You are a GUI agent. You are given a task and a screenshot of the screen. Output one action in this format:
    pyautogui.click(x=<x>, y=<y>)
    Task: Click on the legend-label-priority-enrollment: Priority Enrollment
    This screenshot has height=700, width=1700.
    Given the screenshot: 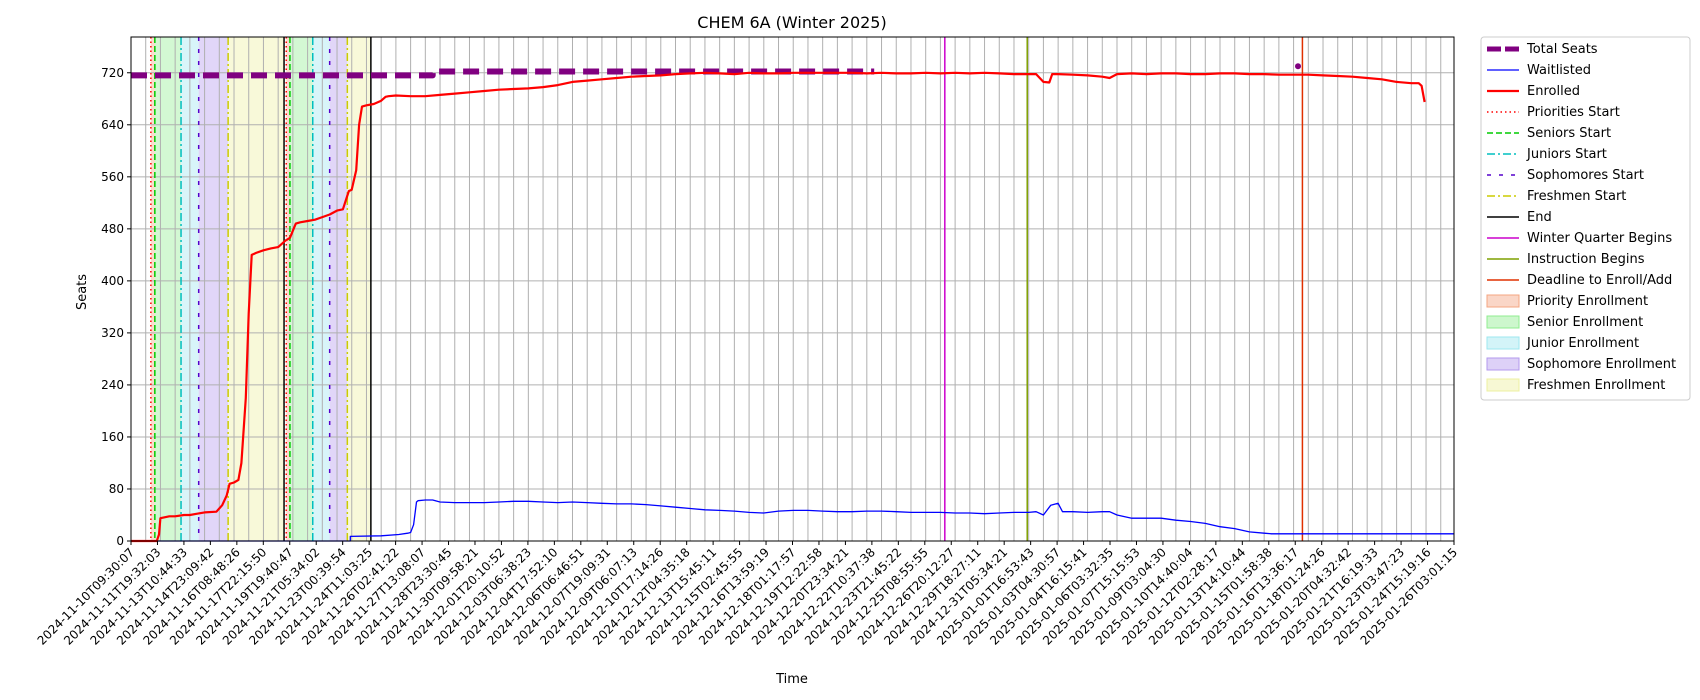 What is the action you would take?
    pyautogui.click(x=1587, y=301)
    